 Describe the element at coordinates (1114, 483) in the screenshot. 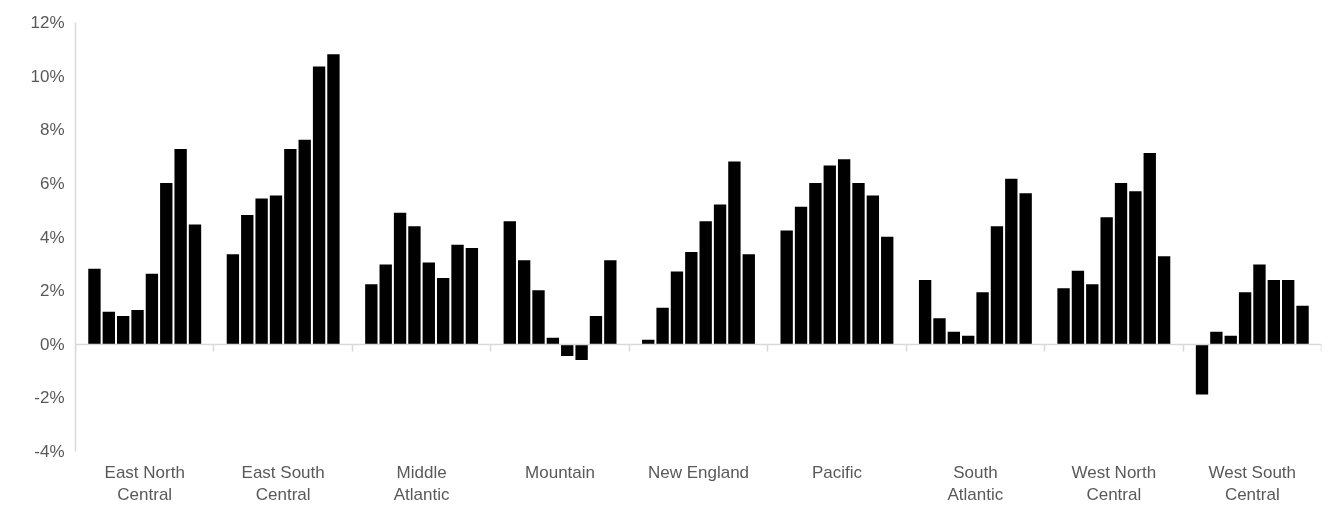

I see `x-tick-label: West North Central` at that location.